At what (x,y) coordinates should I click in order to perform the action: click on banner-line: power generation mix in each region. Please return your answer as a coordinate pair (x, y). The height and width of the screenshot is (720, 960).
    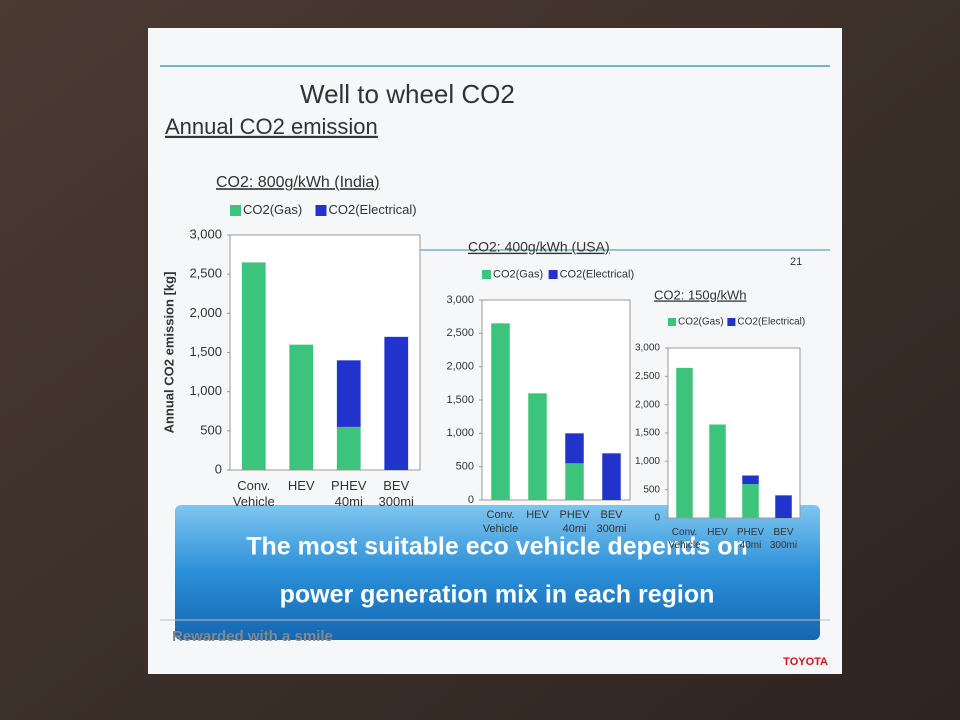
    Looking at the image, I should click on (497, 595).